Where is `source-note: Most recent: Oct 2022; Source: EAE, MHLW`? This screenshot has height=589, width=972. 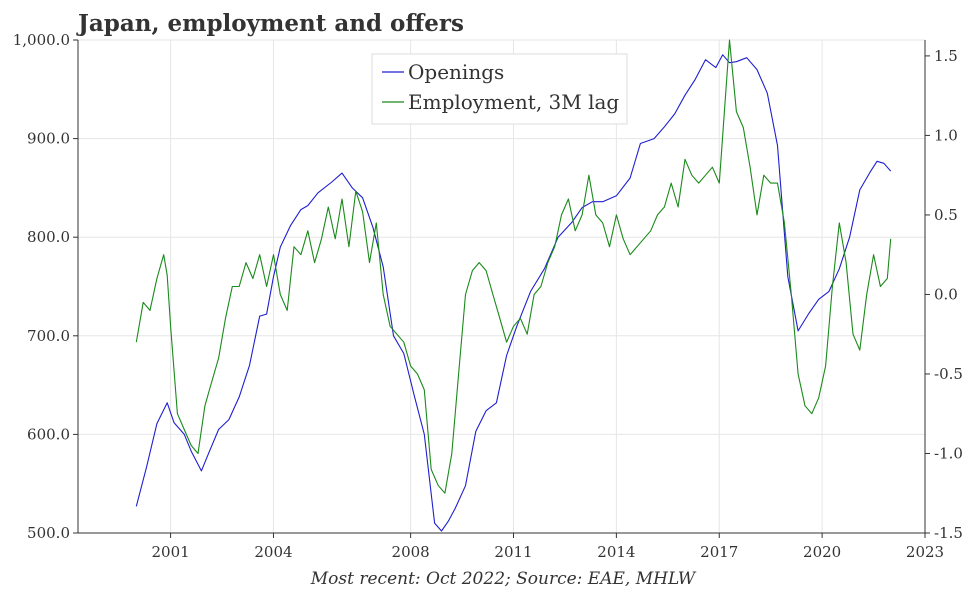 source-note: Most recent: Oct 2022; Source: EAE, MHLW is located at coordinates (503, 579).